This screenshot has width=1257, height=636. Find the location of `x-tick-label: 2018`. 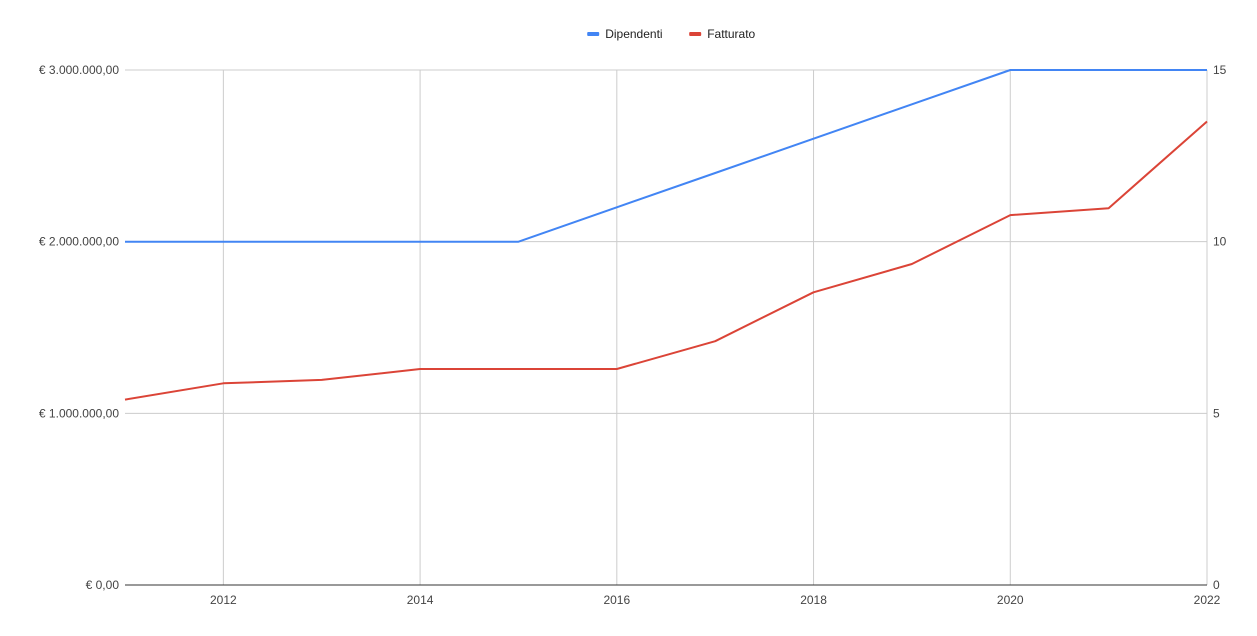

x-tick-label: 2018 is located at coordinates (813, 600).